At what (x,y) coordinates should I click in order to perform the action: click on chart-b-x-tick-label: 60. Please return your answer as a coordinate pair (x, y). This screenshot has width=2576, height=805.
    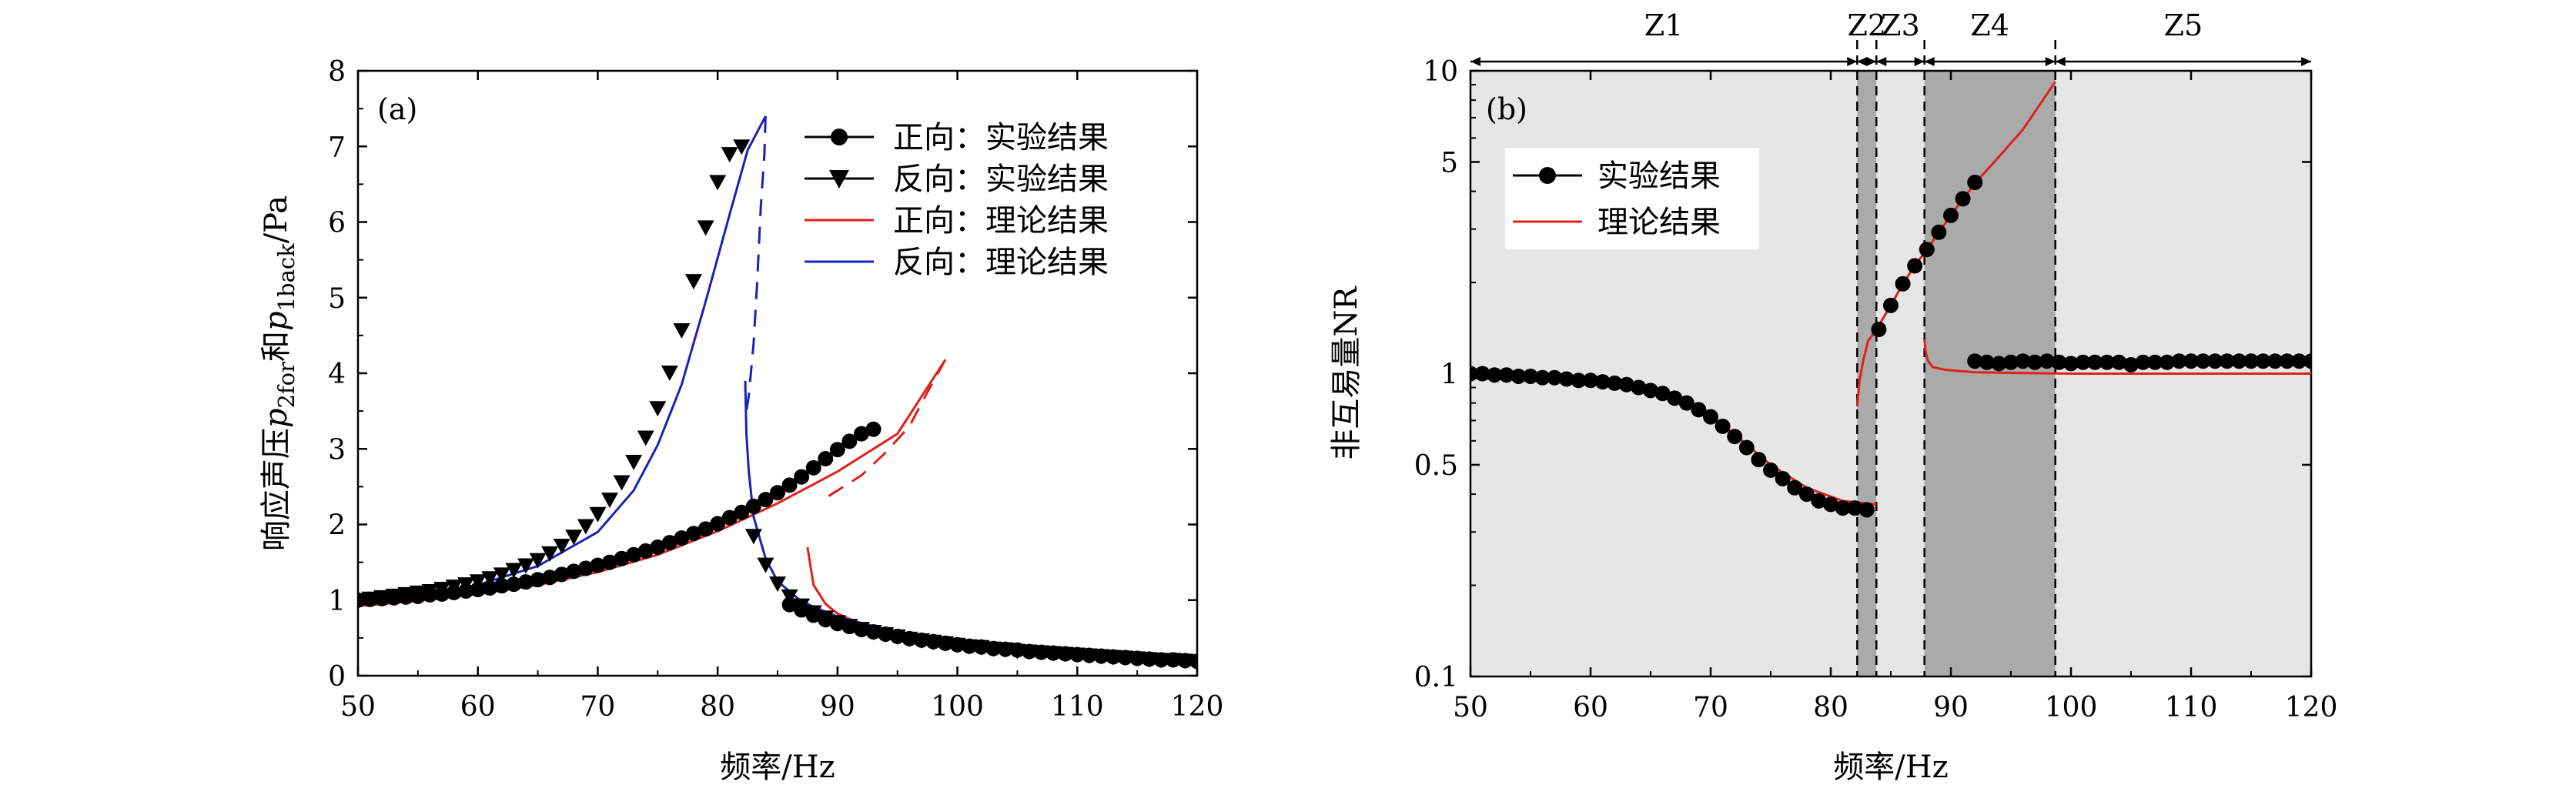
    Looking at the image, I should click on (1590, 707).